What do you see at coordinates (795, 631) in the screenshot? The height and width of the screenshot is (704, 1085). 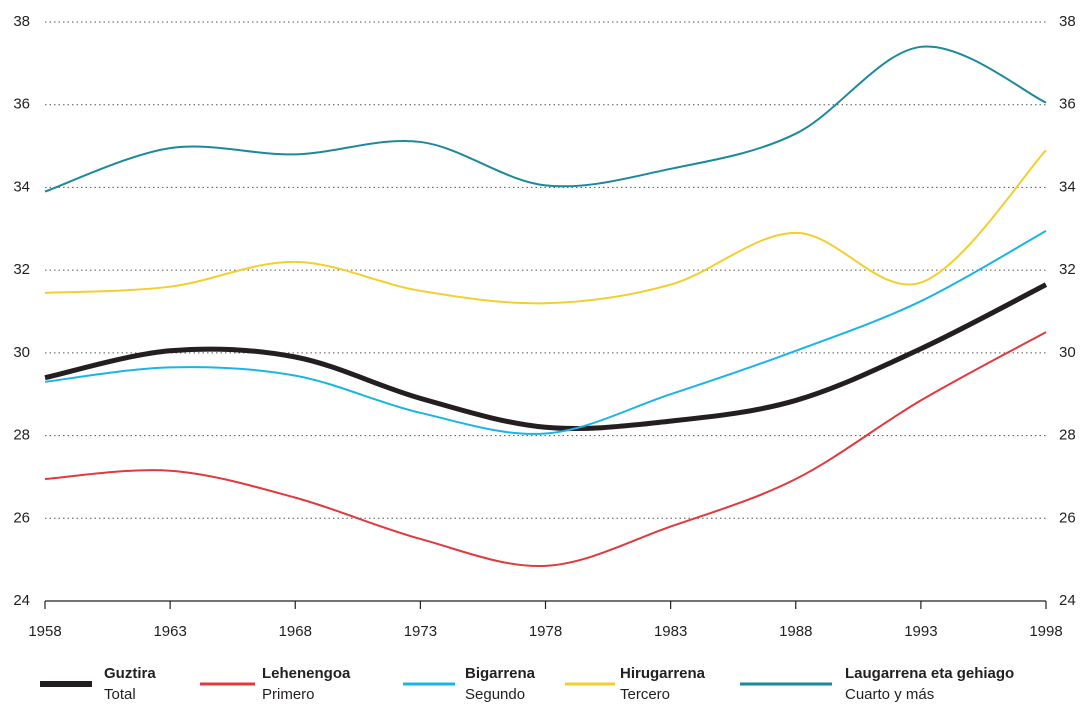 I see `x-tick-label: 1988` at bounding box center [795, 631].